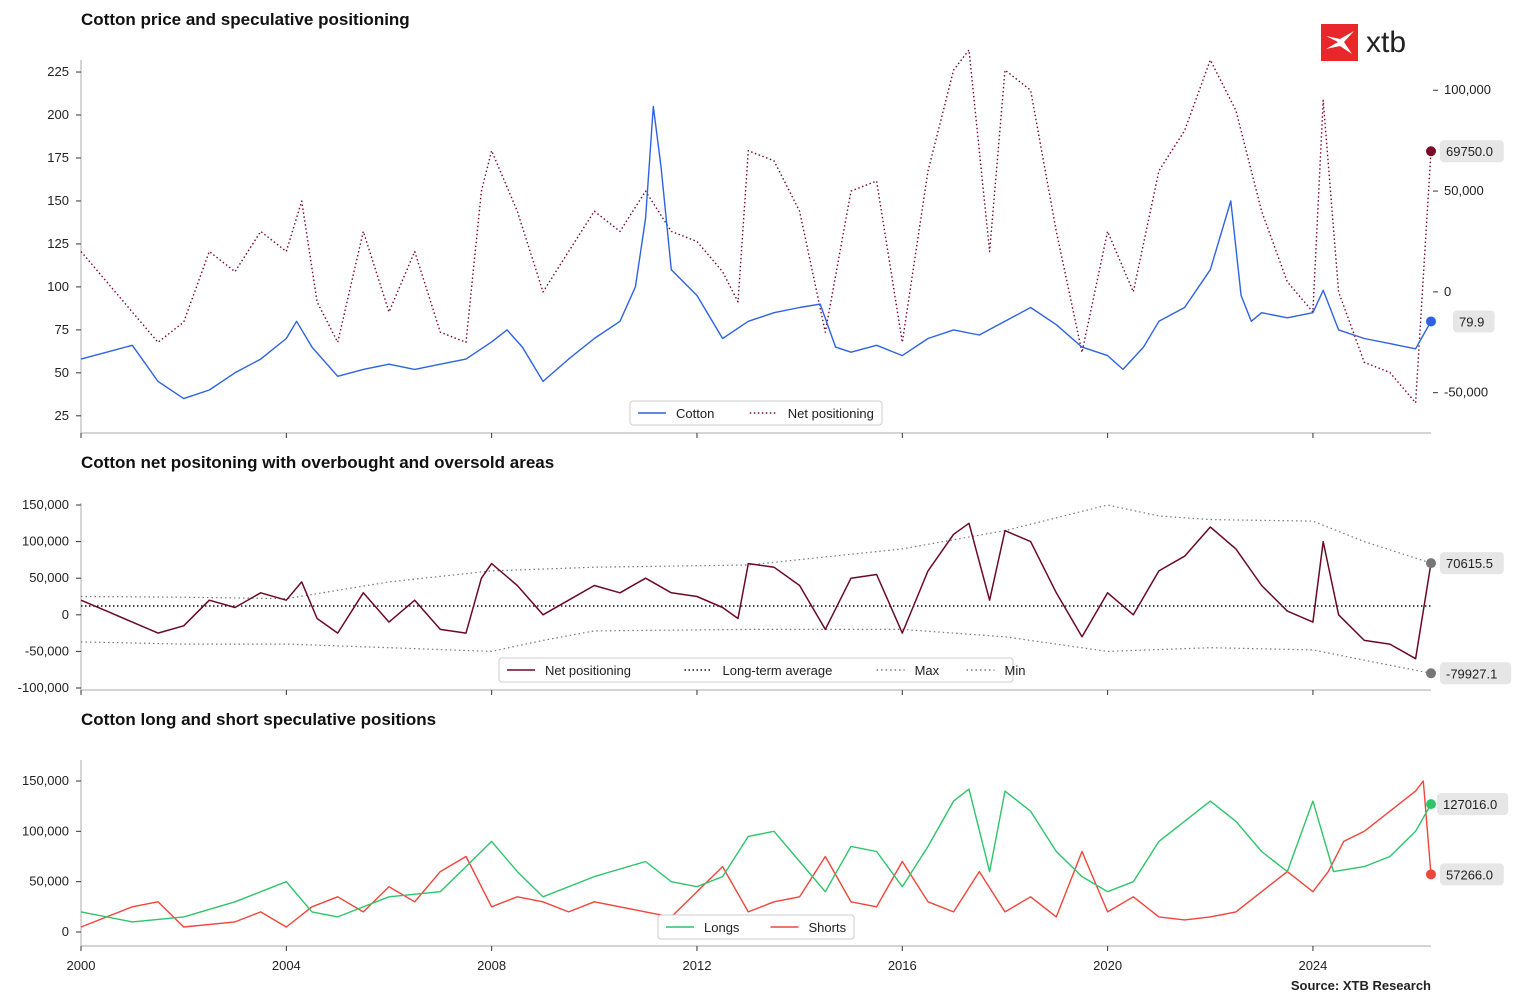  Describe the element at coordinates (62, 329) in the screenshot. I see `price-y-tick-label: 75` at that location.